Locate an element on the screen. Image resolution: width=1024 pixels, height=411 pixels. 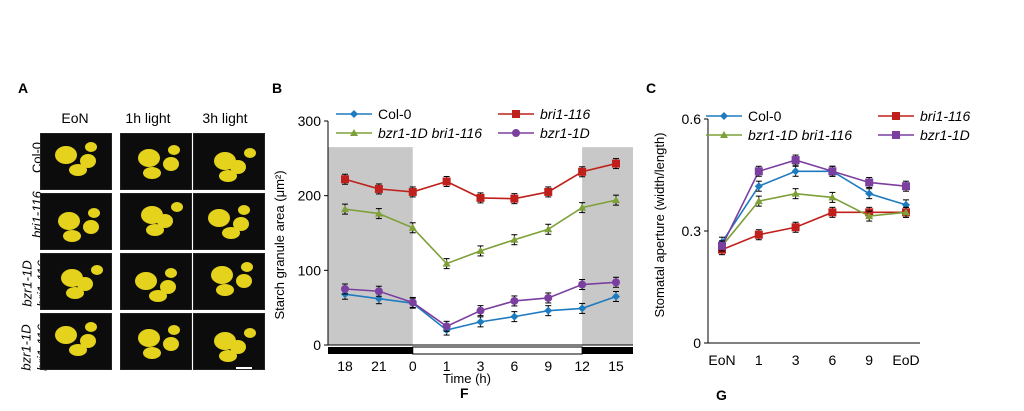
y-tick-label: 200 is located at coordinates (310, 196).